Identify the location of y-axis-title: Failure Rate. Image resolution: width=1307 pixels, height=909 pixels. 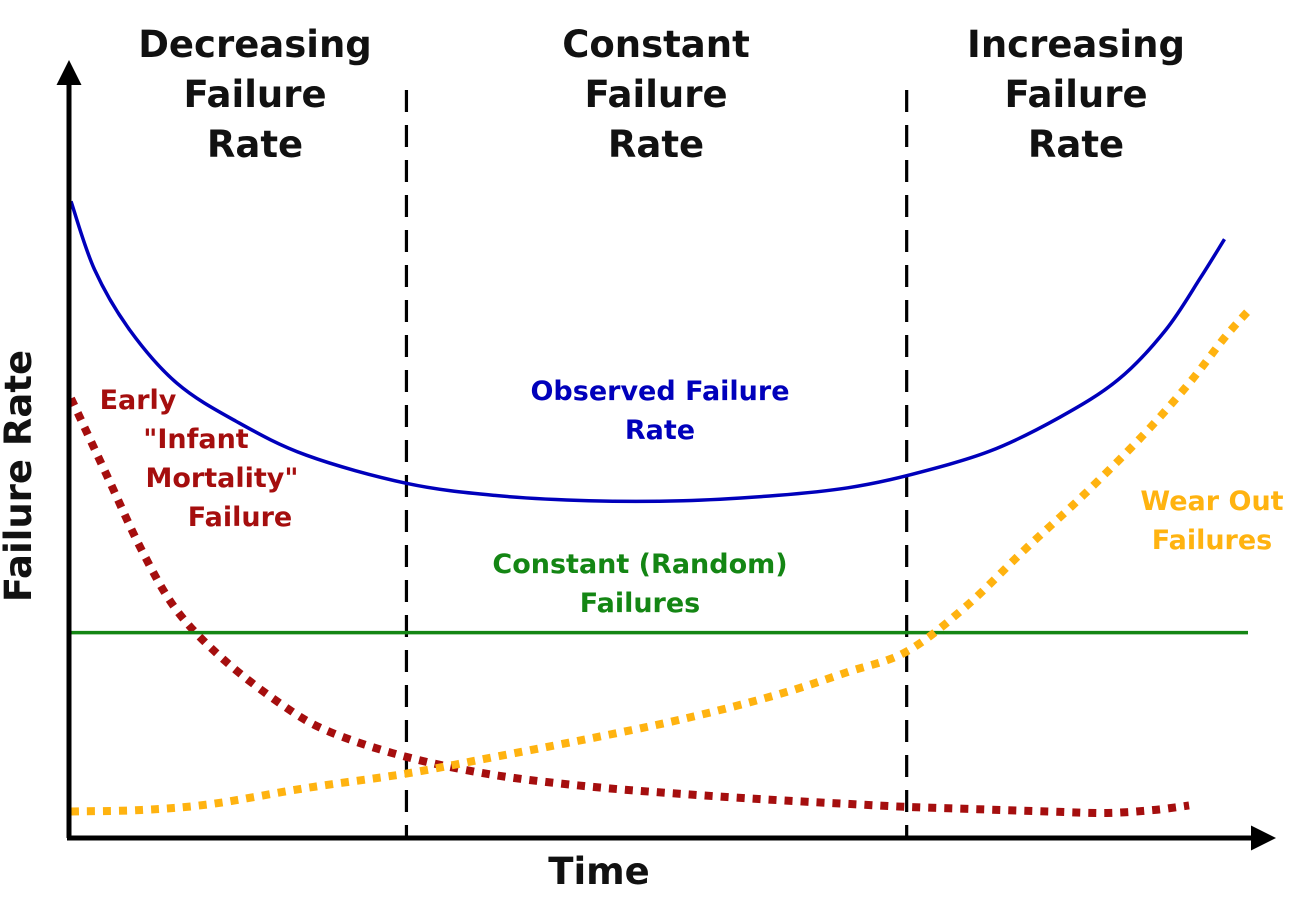
(20, 476).